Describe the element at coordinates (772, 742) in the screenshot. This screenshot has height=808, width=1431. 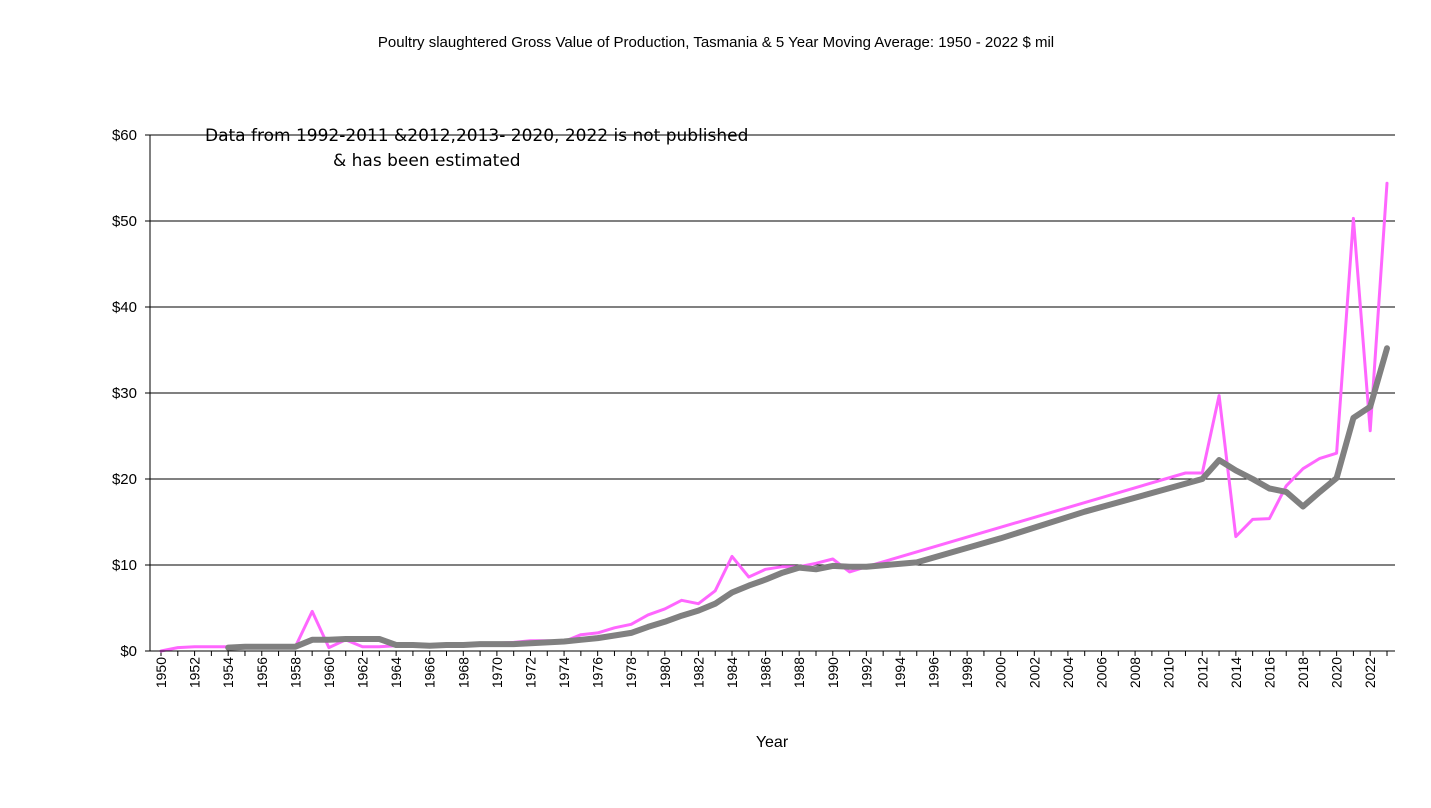
I see `x-axis-label: Year` at that location.